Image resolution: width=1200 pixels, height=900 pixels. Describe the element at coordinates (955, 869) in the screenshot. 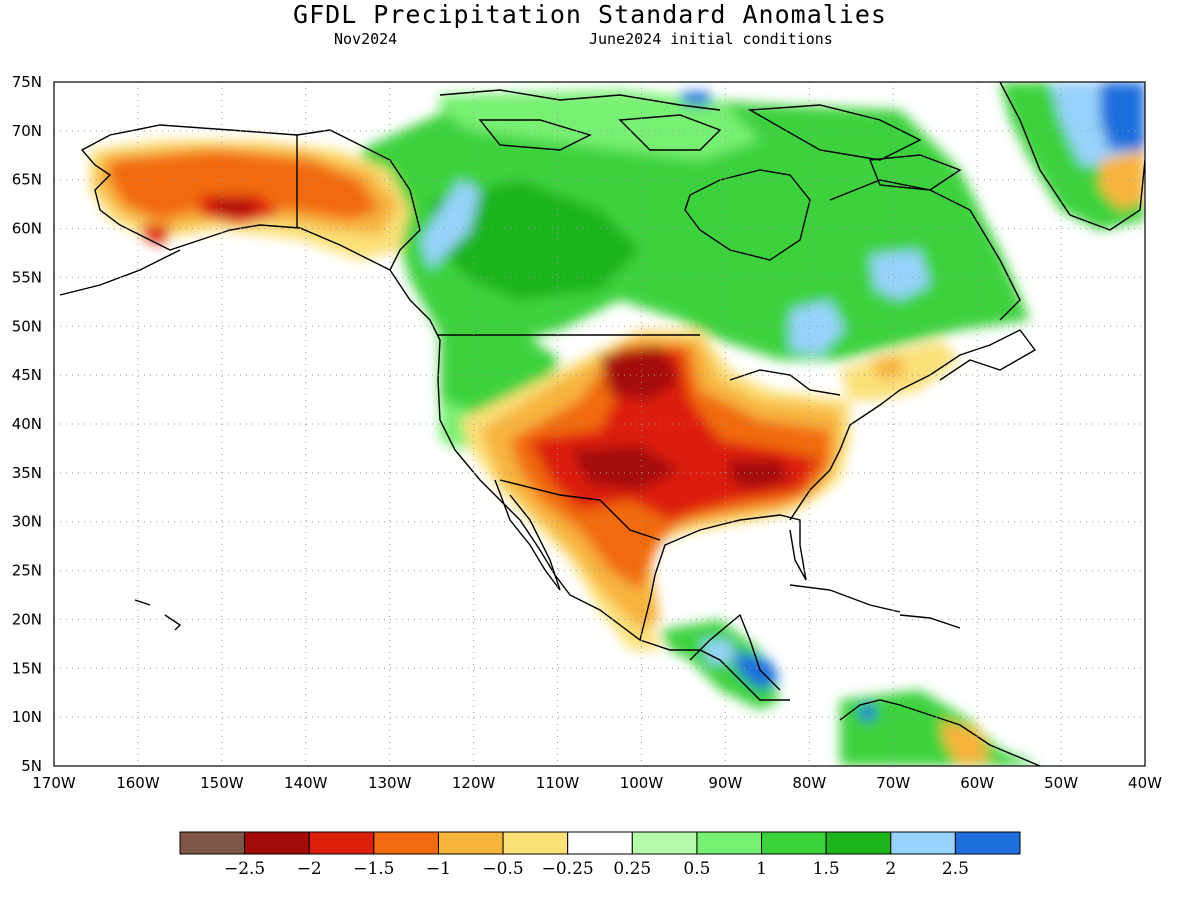

I see `colorbar-tick-label: 2.5` at that location.